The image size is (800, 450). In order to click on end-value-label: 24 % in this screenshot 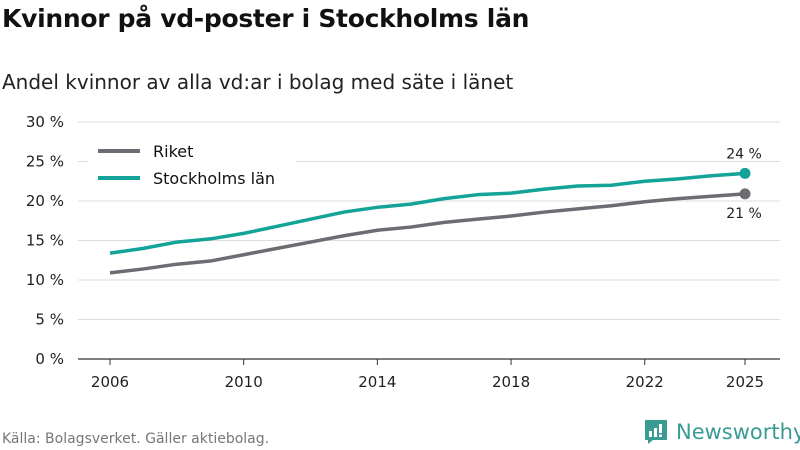, I will do `click(744, 154)`.